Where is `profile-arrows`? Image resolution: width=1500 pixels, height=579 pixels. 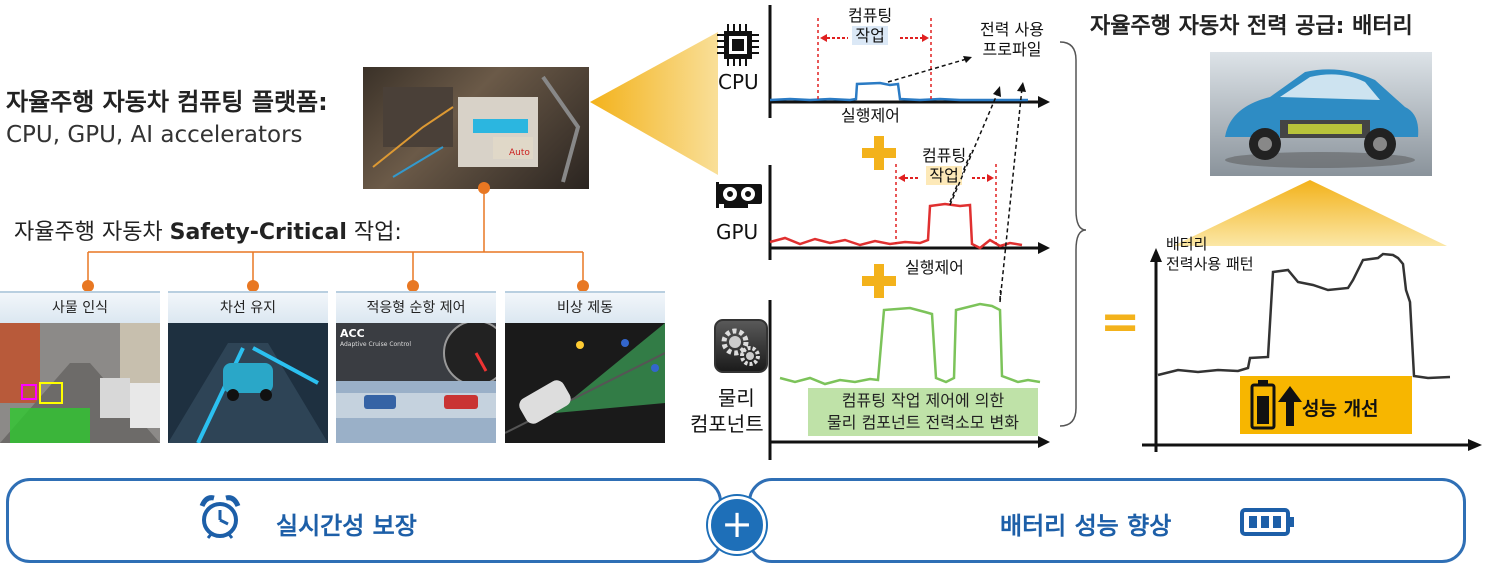 profile-arrows is located at coordinates (987, 192).